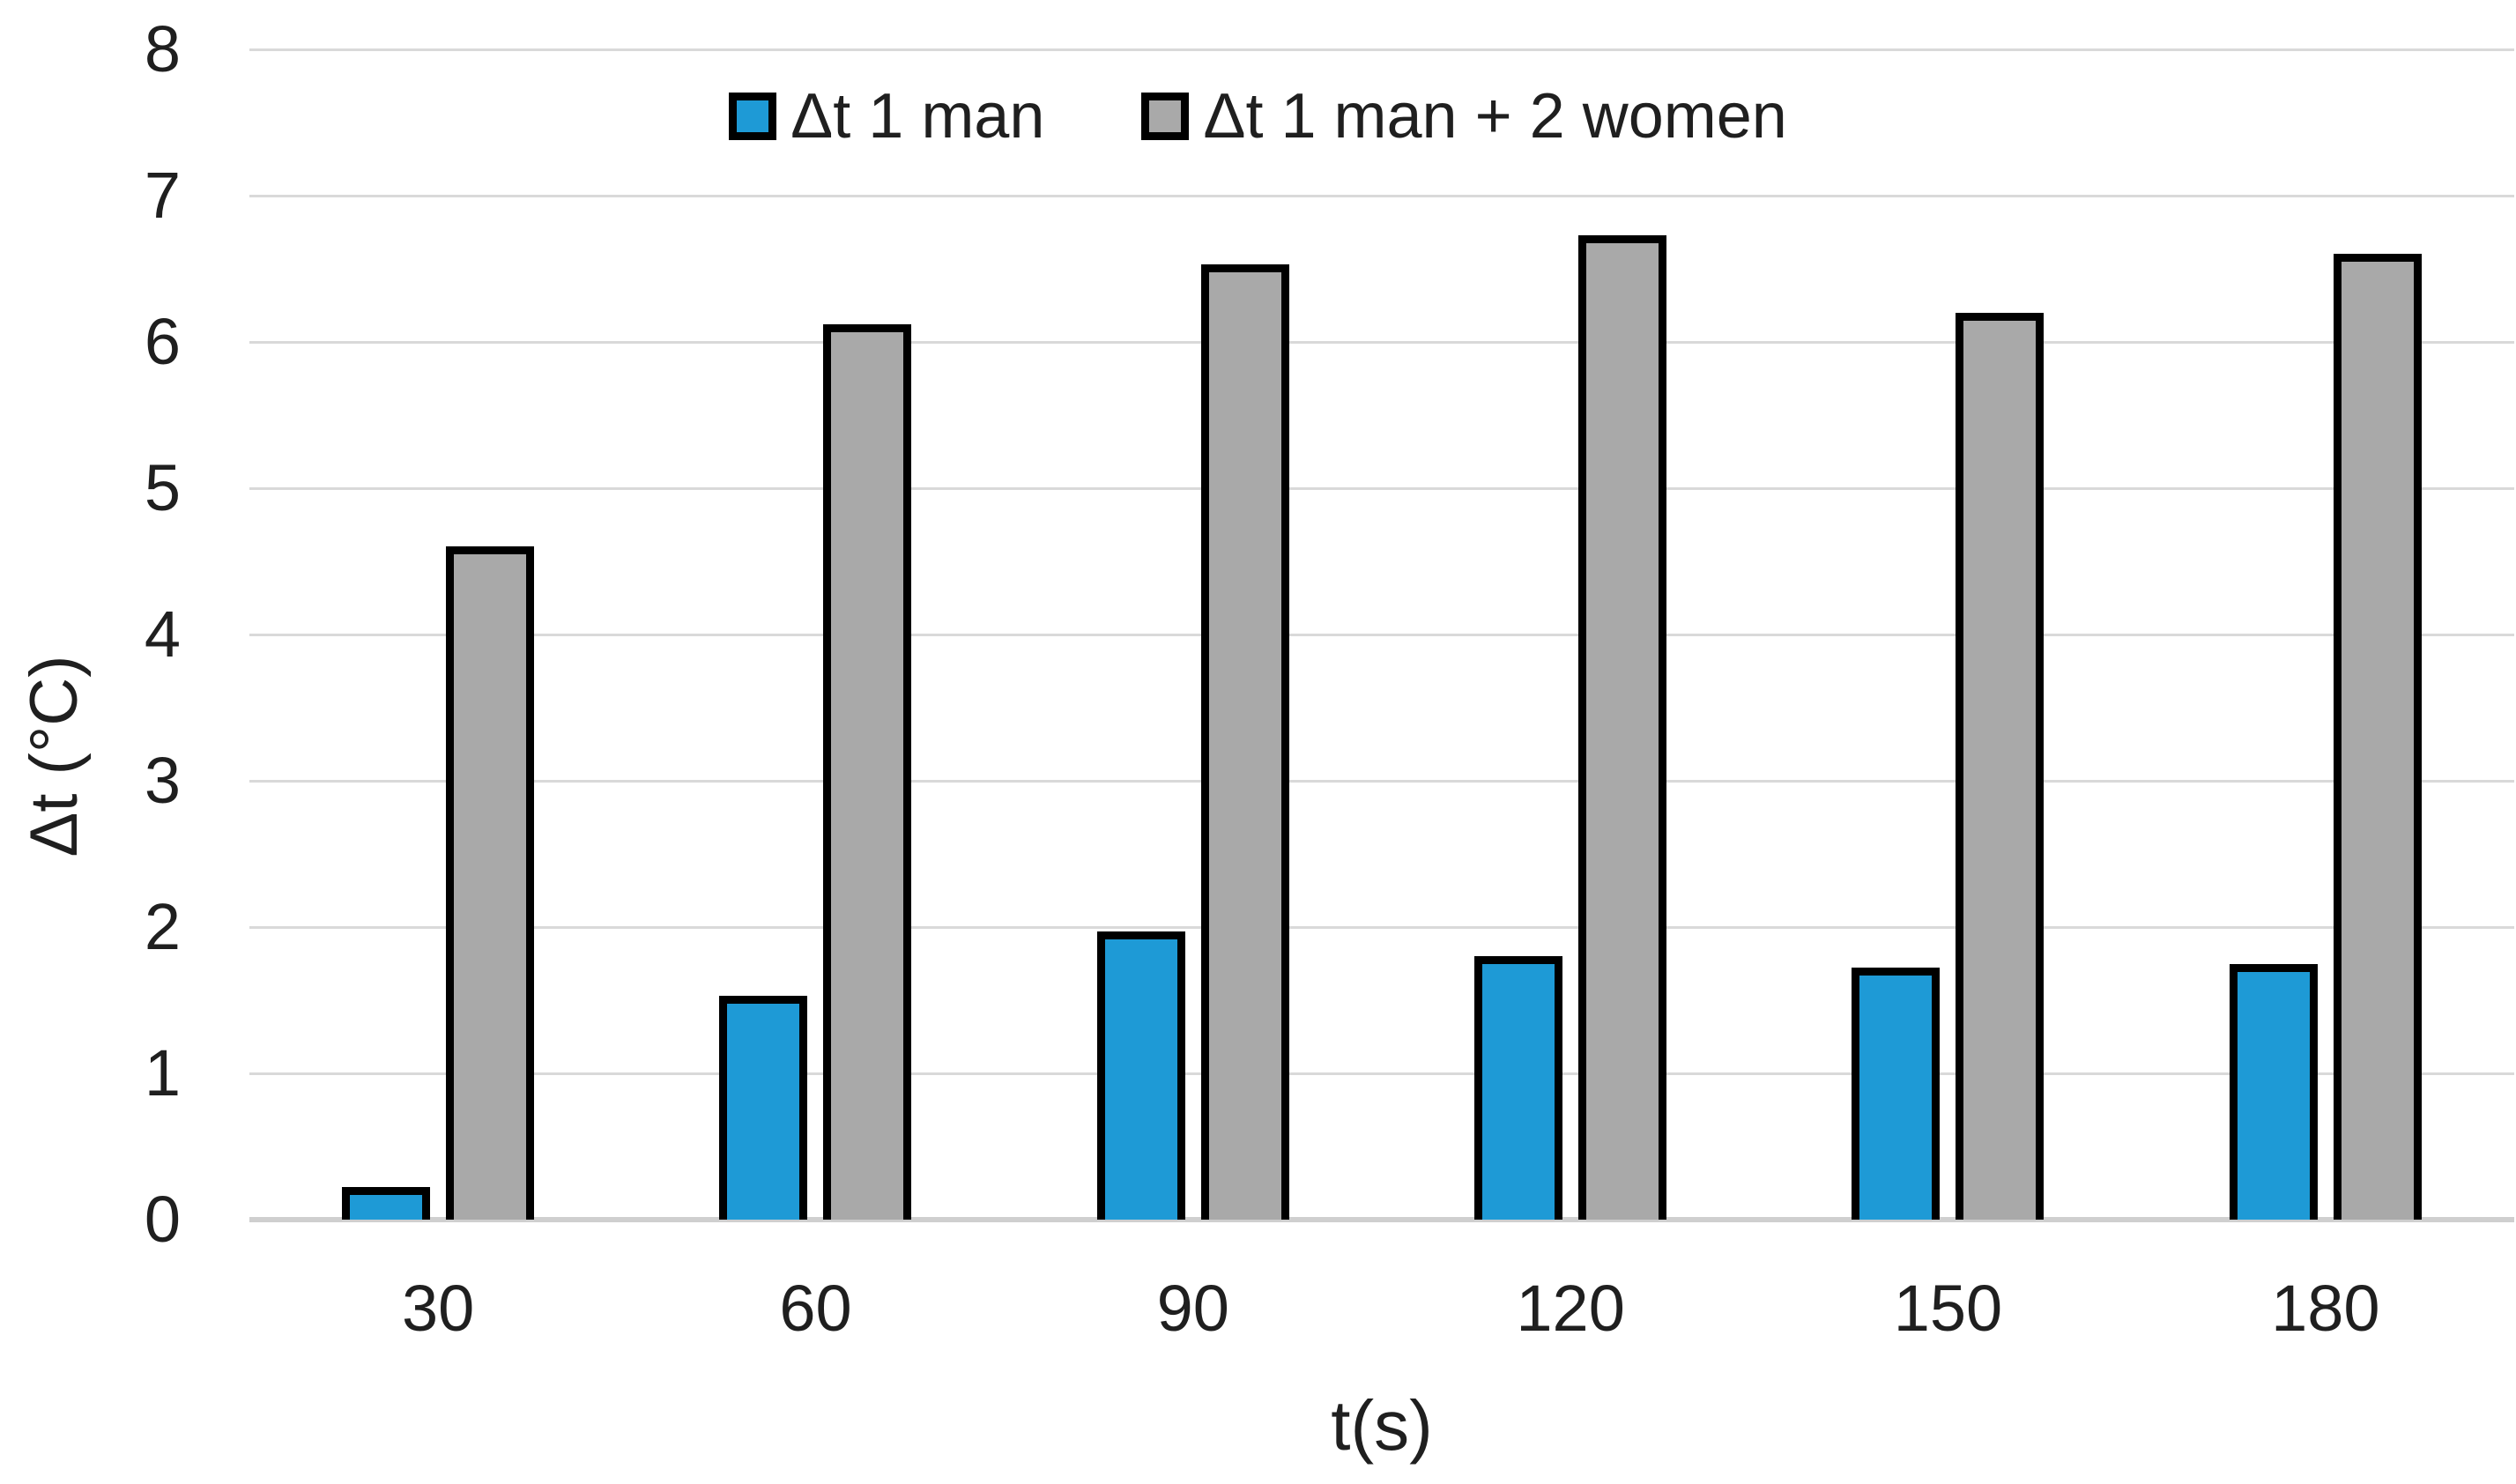 The image size is (2516, 1484). Describe the element at coordinates (1948, 1308) in the screenshot. I see `x-tick-label-150: 150` at that location.